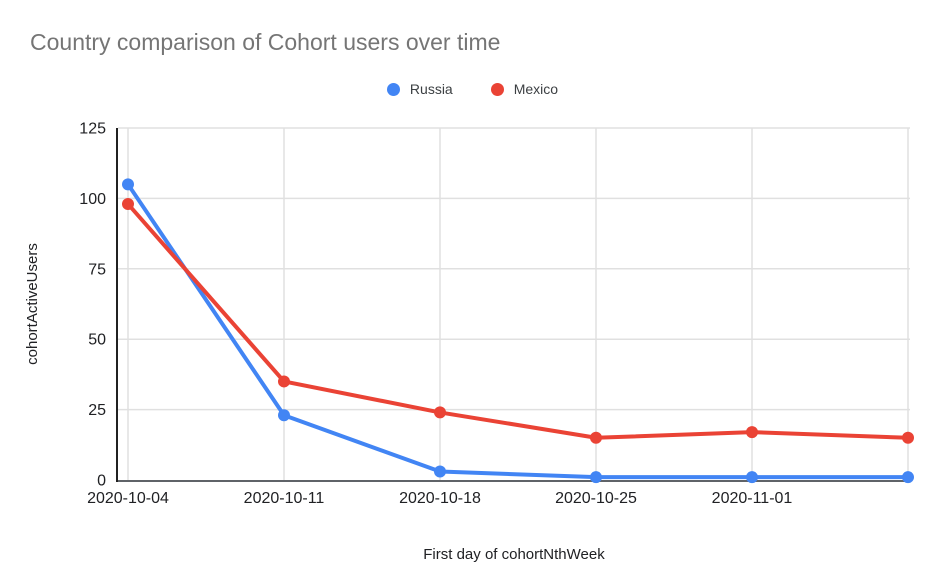 The width and height of the screenshot is (945, 584). I want to click on legend-label-russia: Russia, so click(431, 89).